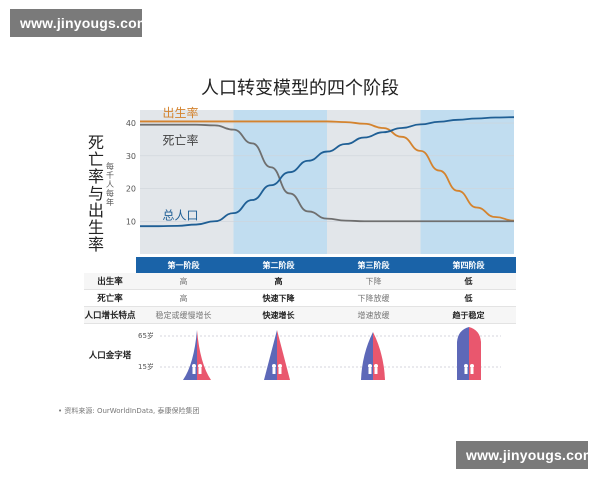  What do you see at coordinates (180, 215) in the screenshot?
I see `population-label: 总人口` at bounding box center [180, 215].